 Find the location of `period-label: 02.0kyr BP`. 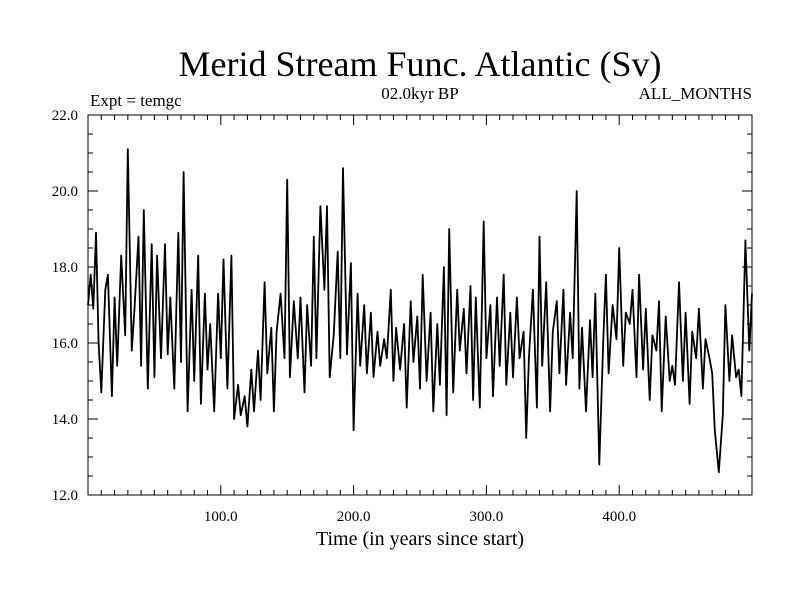

period-label: 02.0kyr BP is located at coordinates (419, 93).